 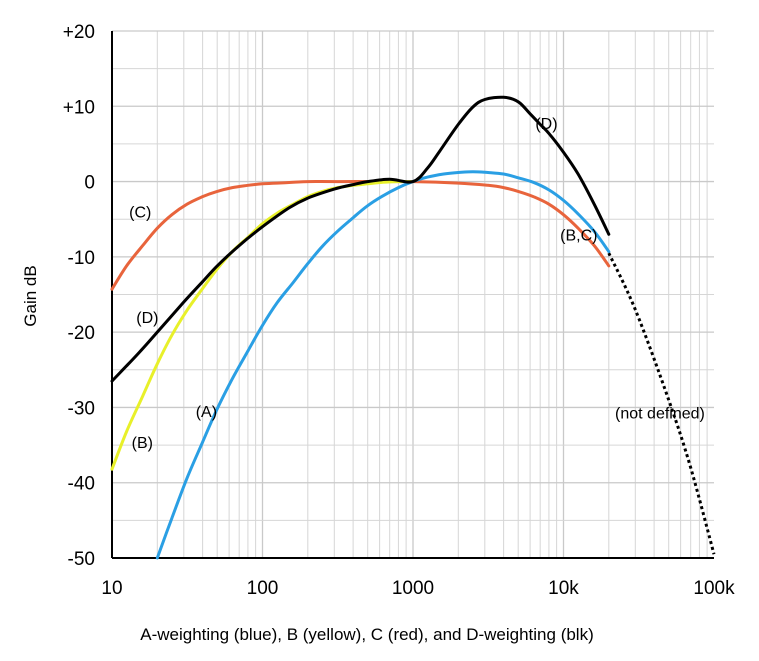 What do you see at coordinates (81, 484) in the screenshot?
I see `y-tick-label: -40` at bounding box center [81, 484].